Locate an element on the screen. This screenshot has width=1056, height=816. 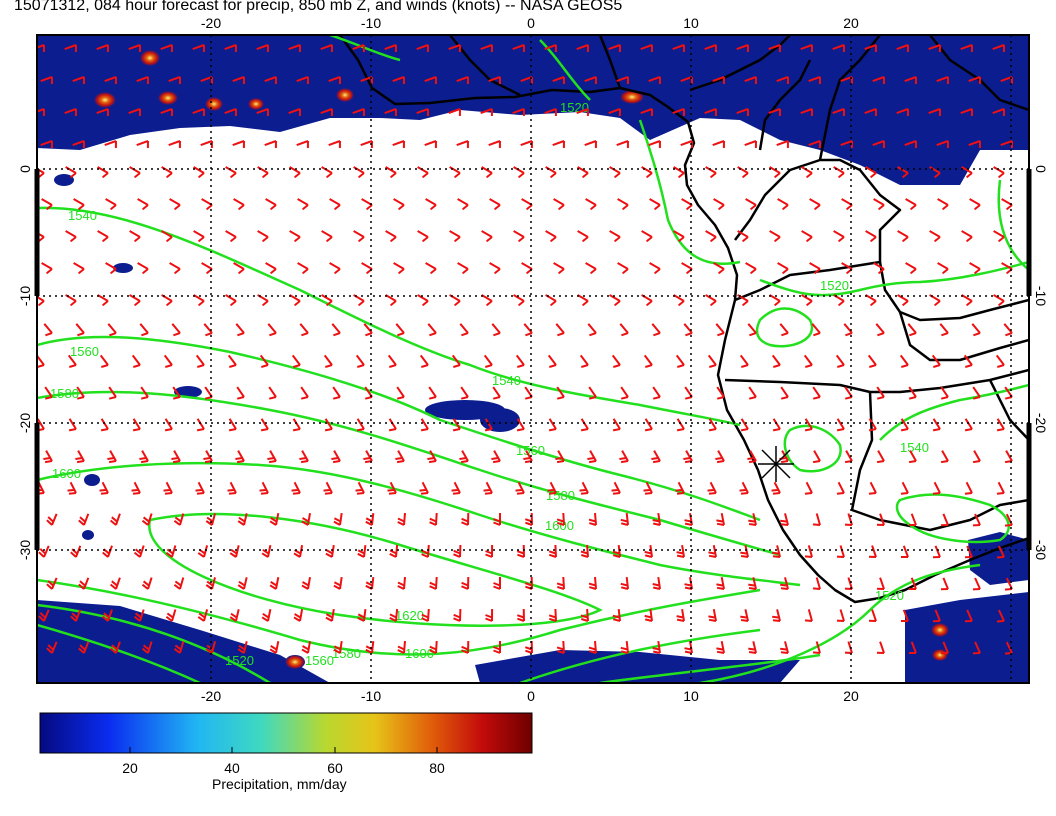
svg-text: 80 is located at coordinates (437, 768).